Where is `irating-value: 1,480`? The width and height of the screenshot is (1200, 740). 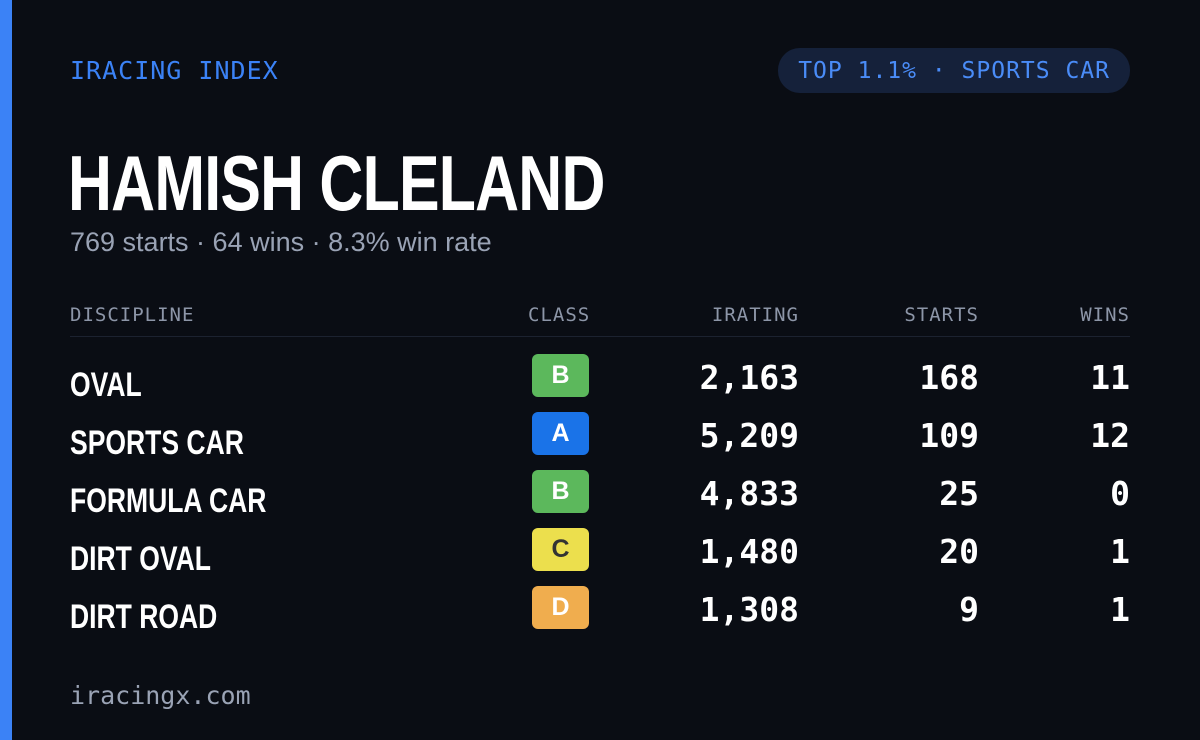
irating-value: 1,480 is located at coordinates (749, 551).